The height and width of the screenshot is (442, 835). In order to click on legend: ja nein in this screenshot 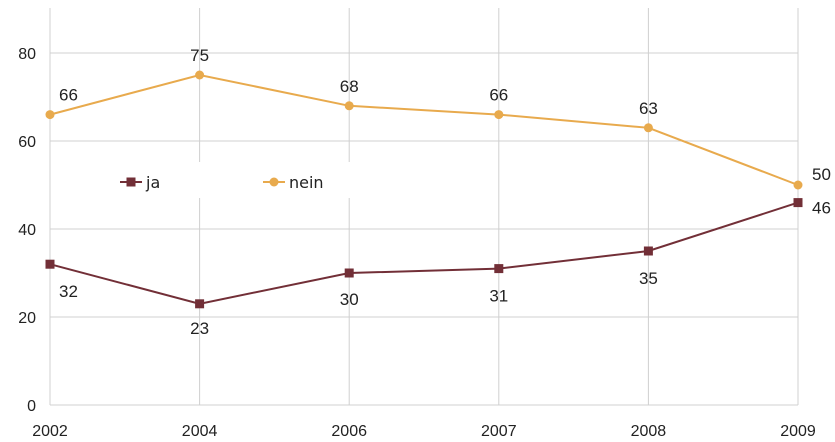, I will do `click(244, 180)`.